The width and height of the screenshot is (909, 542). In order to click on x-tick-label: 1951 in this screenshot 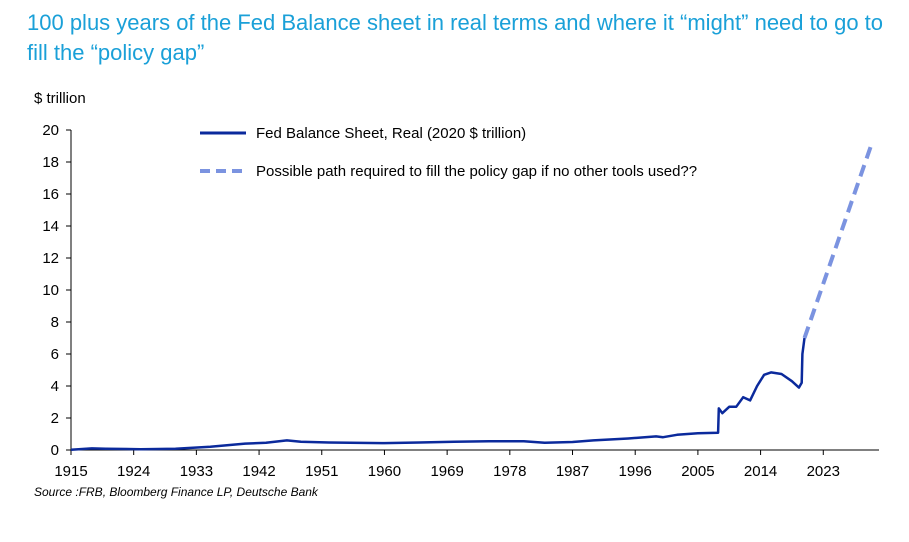, I will do `click(321, 471)`.